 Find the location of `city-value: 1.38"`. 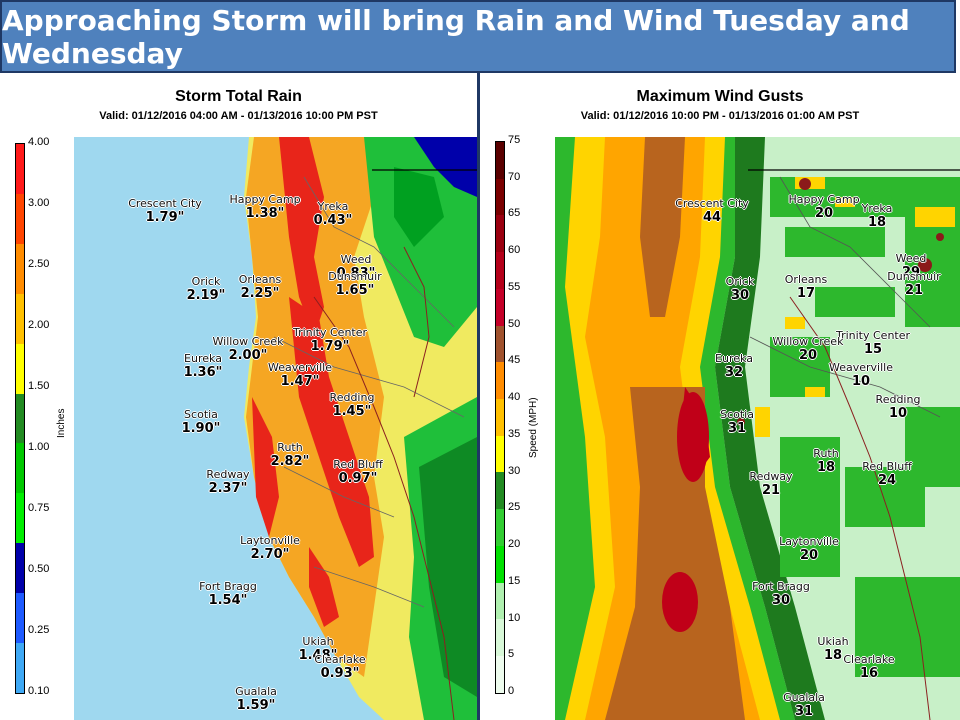

city-value: 1.38" is located at coordinates (265, 213).